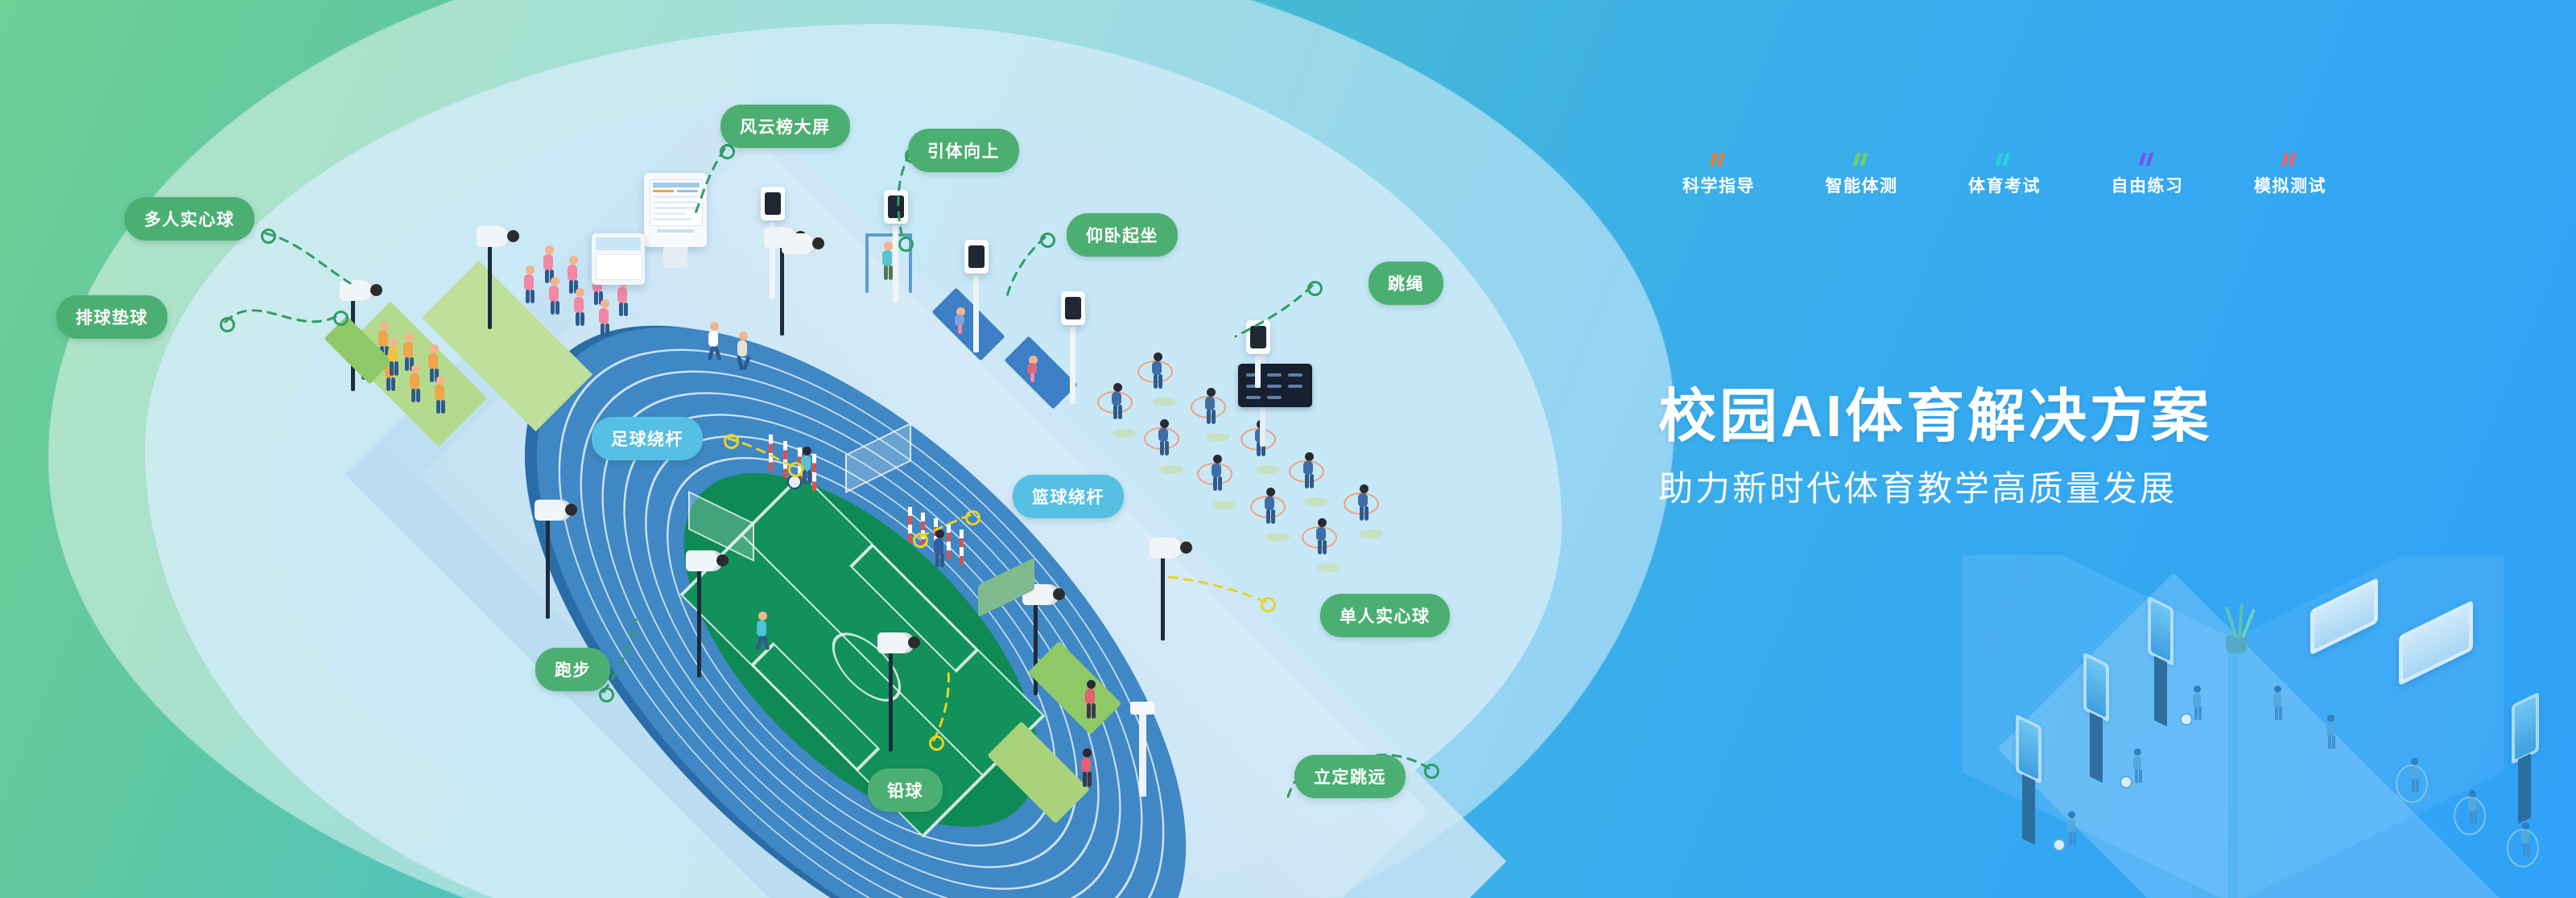 The height and width of the screenshot is (898, 2576). I want to click on page-subtitle: 助力新时代体育教学高质量发展, so click(1917, 489).